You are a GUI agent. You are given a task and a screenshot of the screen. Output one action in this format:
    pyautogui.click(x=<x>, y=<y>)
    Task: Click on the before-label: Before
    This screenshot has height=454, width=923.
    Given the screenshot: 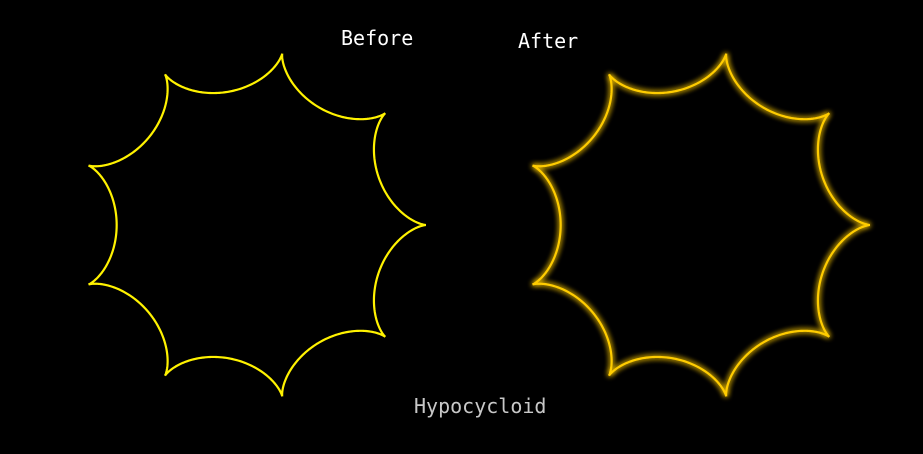 What is the action you would take?
    pyautogui.click(x=377, y=38)
    